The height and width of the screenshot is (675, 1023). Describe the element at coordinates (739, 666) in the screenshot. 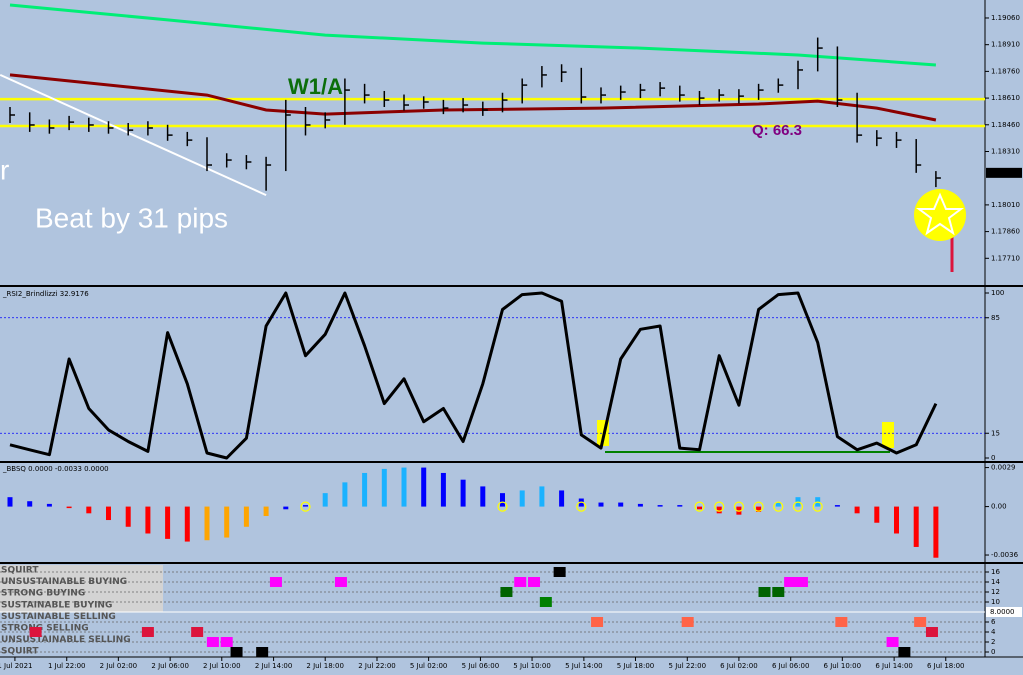

I see `x-tick-label: 6 Jul 02:00` at that location.